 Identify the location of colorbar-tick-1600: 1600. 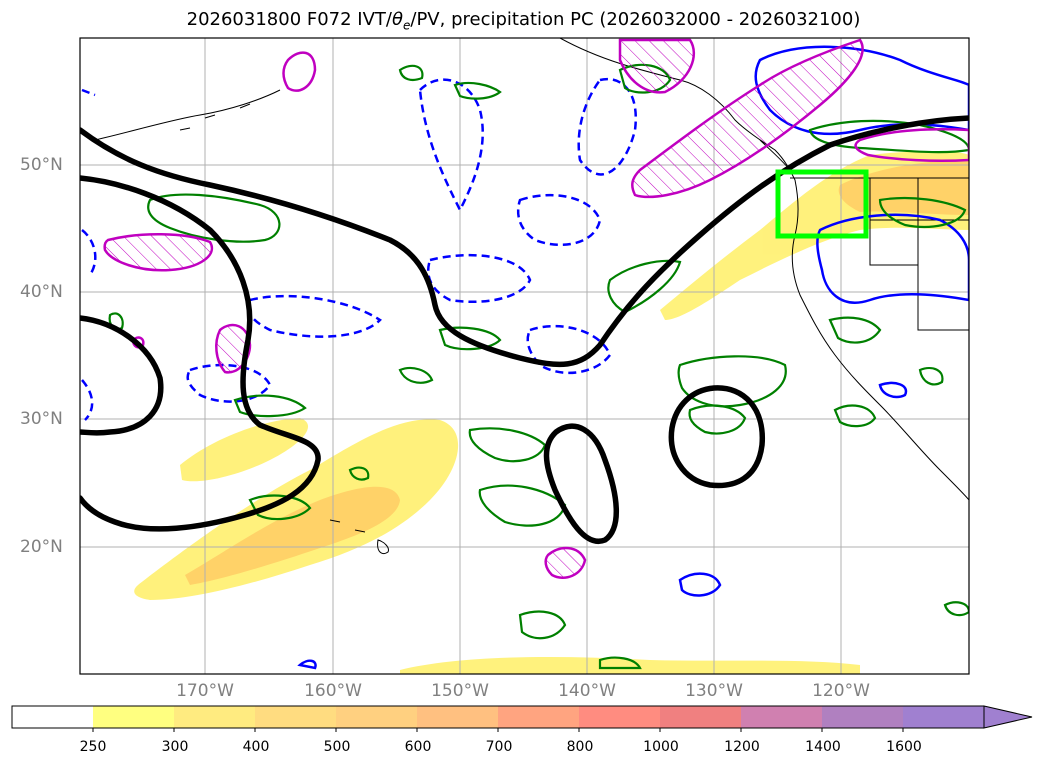
(904, 747).